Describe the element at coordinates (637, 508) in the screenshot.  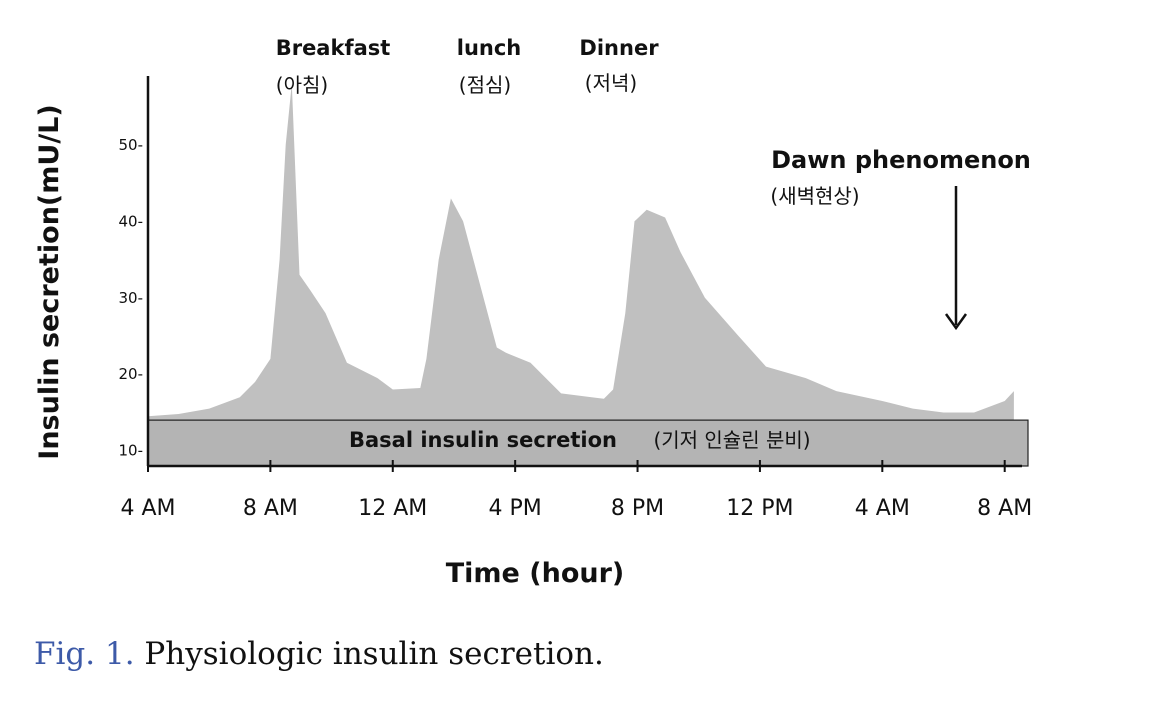
I see `x-tick-label: 8 PM` at that location.